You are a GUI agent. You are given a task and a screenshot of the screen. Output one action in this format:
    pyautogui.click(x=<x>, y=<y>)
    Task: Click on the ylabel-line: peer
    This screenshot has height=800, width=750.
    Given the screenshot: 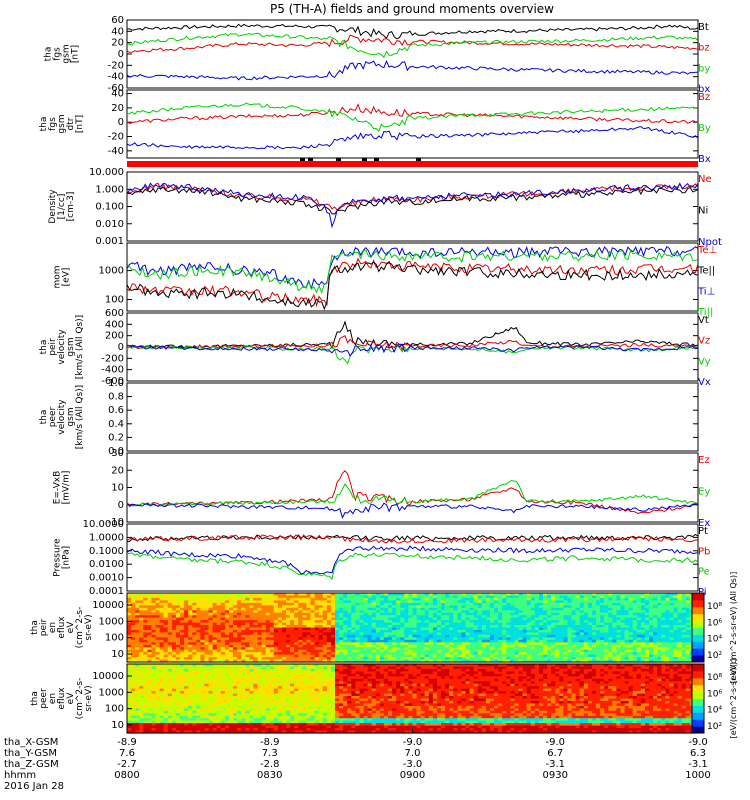 What is the action you would take?
    pyautogui.click(x=44, y=698)
    